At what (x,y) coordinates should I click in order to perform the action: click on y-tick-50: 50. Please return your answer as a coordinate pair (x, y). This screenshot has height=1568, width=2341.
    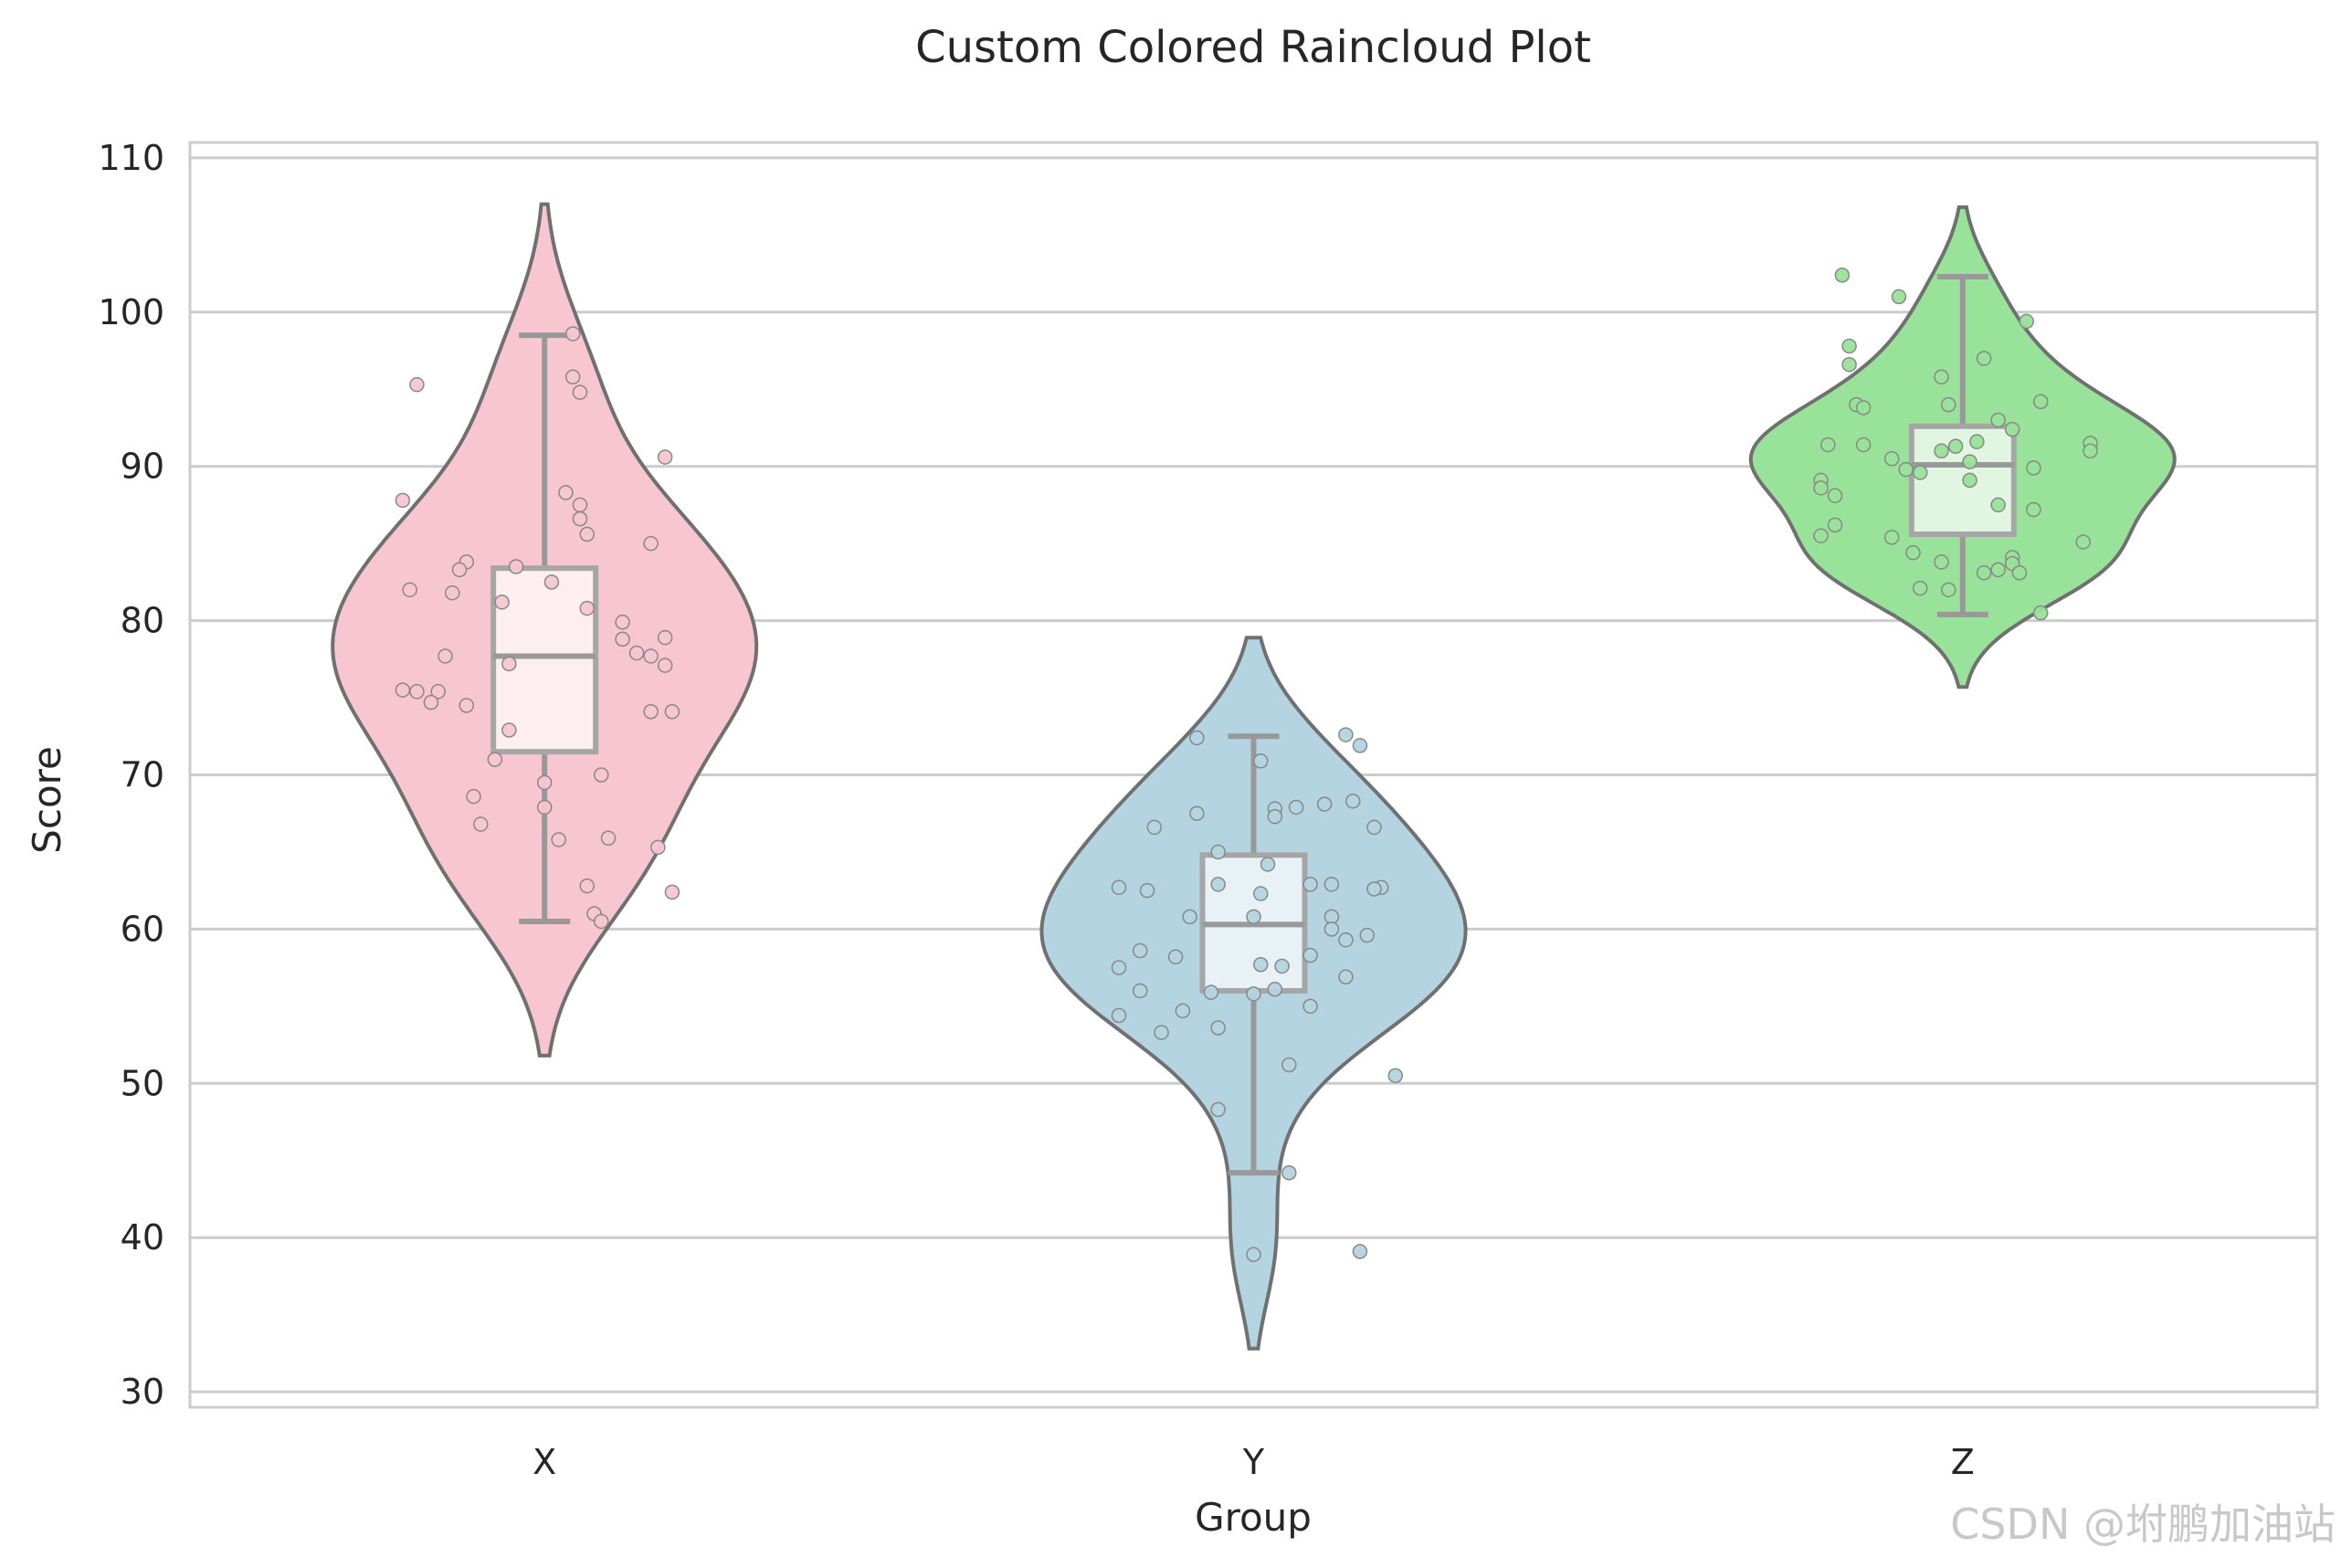
    Looking at the image, I should click on (142, 1083).